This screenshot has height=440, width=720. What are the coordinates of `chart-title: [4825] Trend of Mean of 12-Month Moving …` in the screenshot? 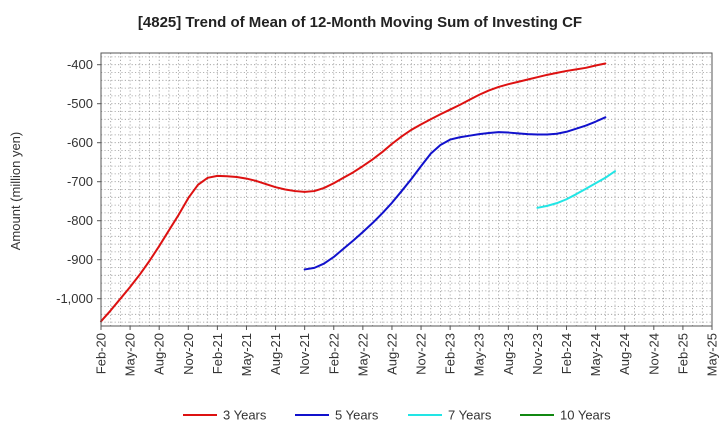 It's located at (360, 22).